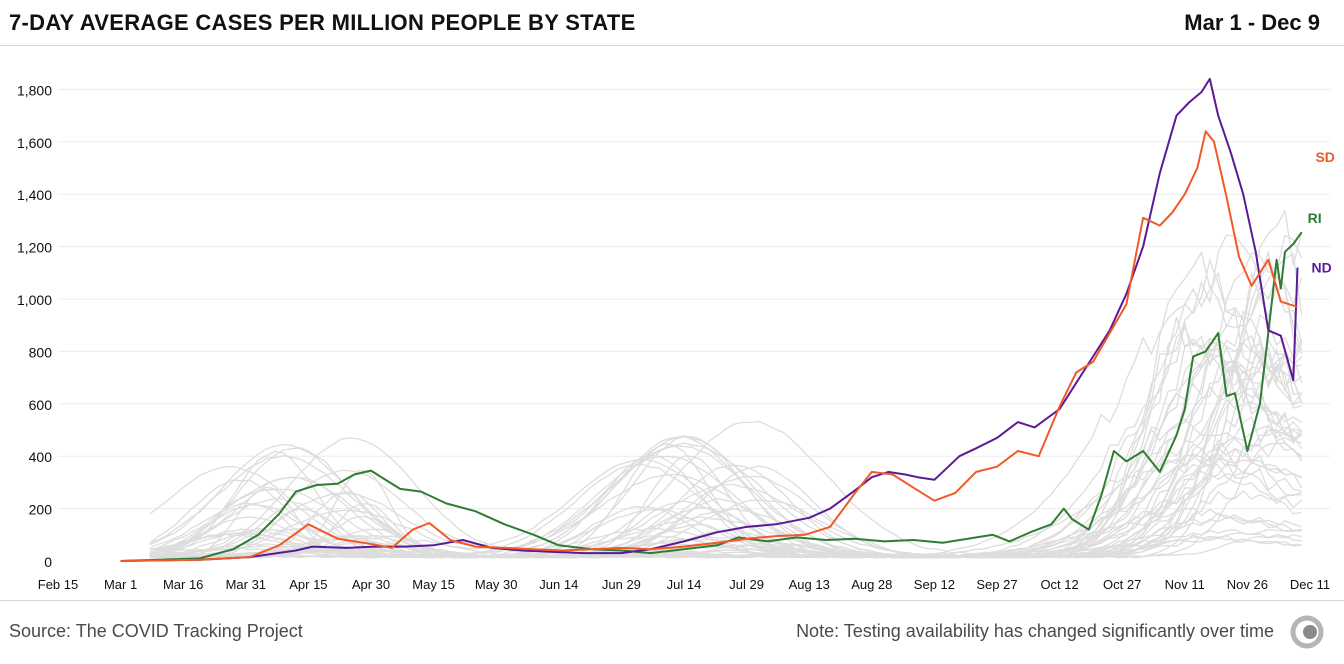 The image size is (1344, 664). Describe the element at coordinates (58, 584) in the screenshot. I see `x-tick-label: Feb 15` at that location.